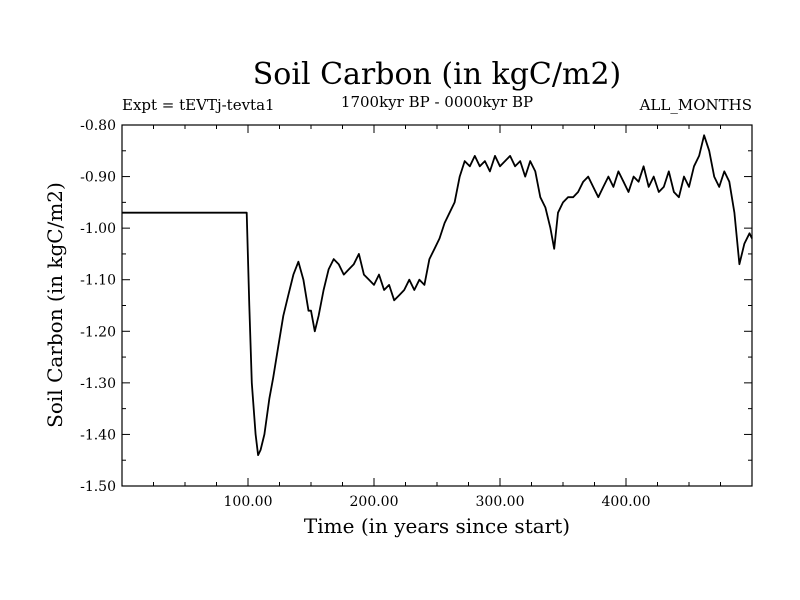 The width and height of the screenshot is (800, 600). I want to click on y-tick-label: -1.50, so click(98, 487).